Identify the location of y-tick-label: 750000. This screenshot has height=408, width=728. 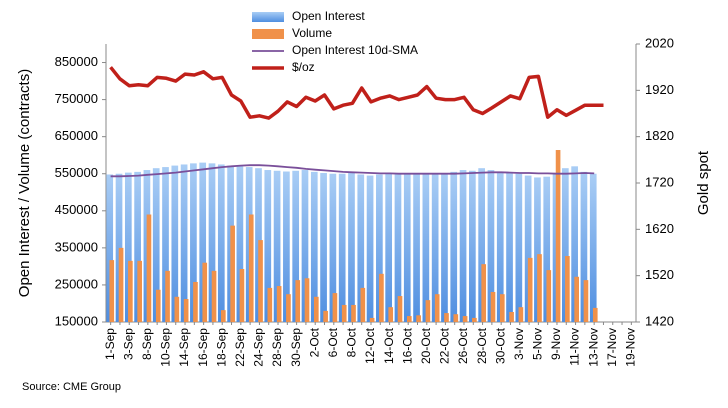
(76, 98).